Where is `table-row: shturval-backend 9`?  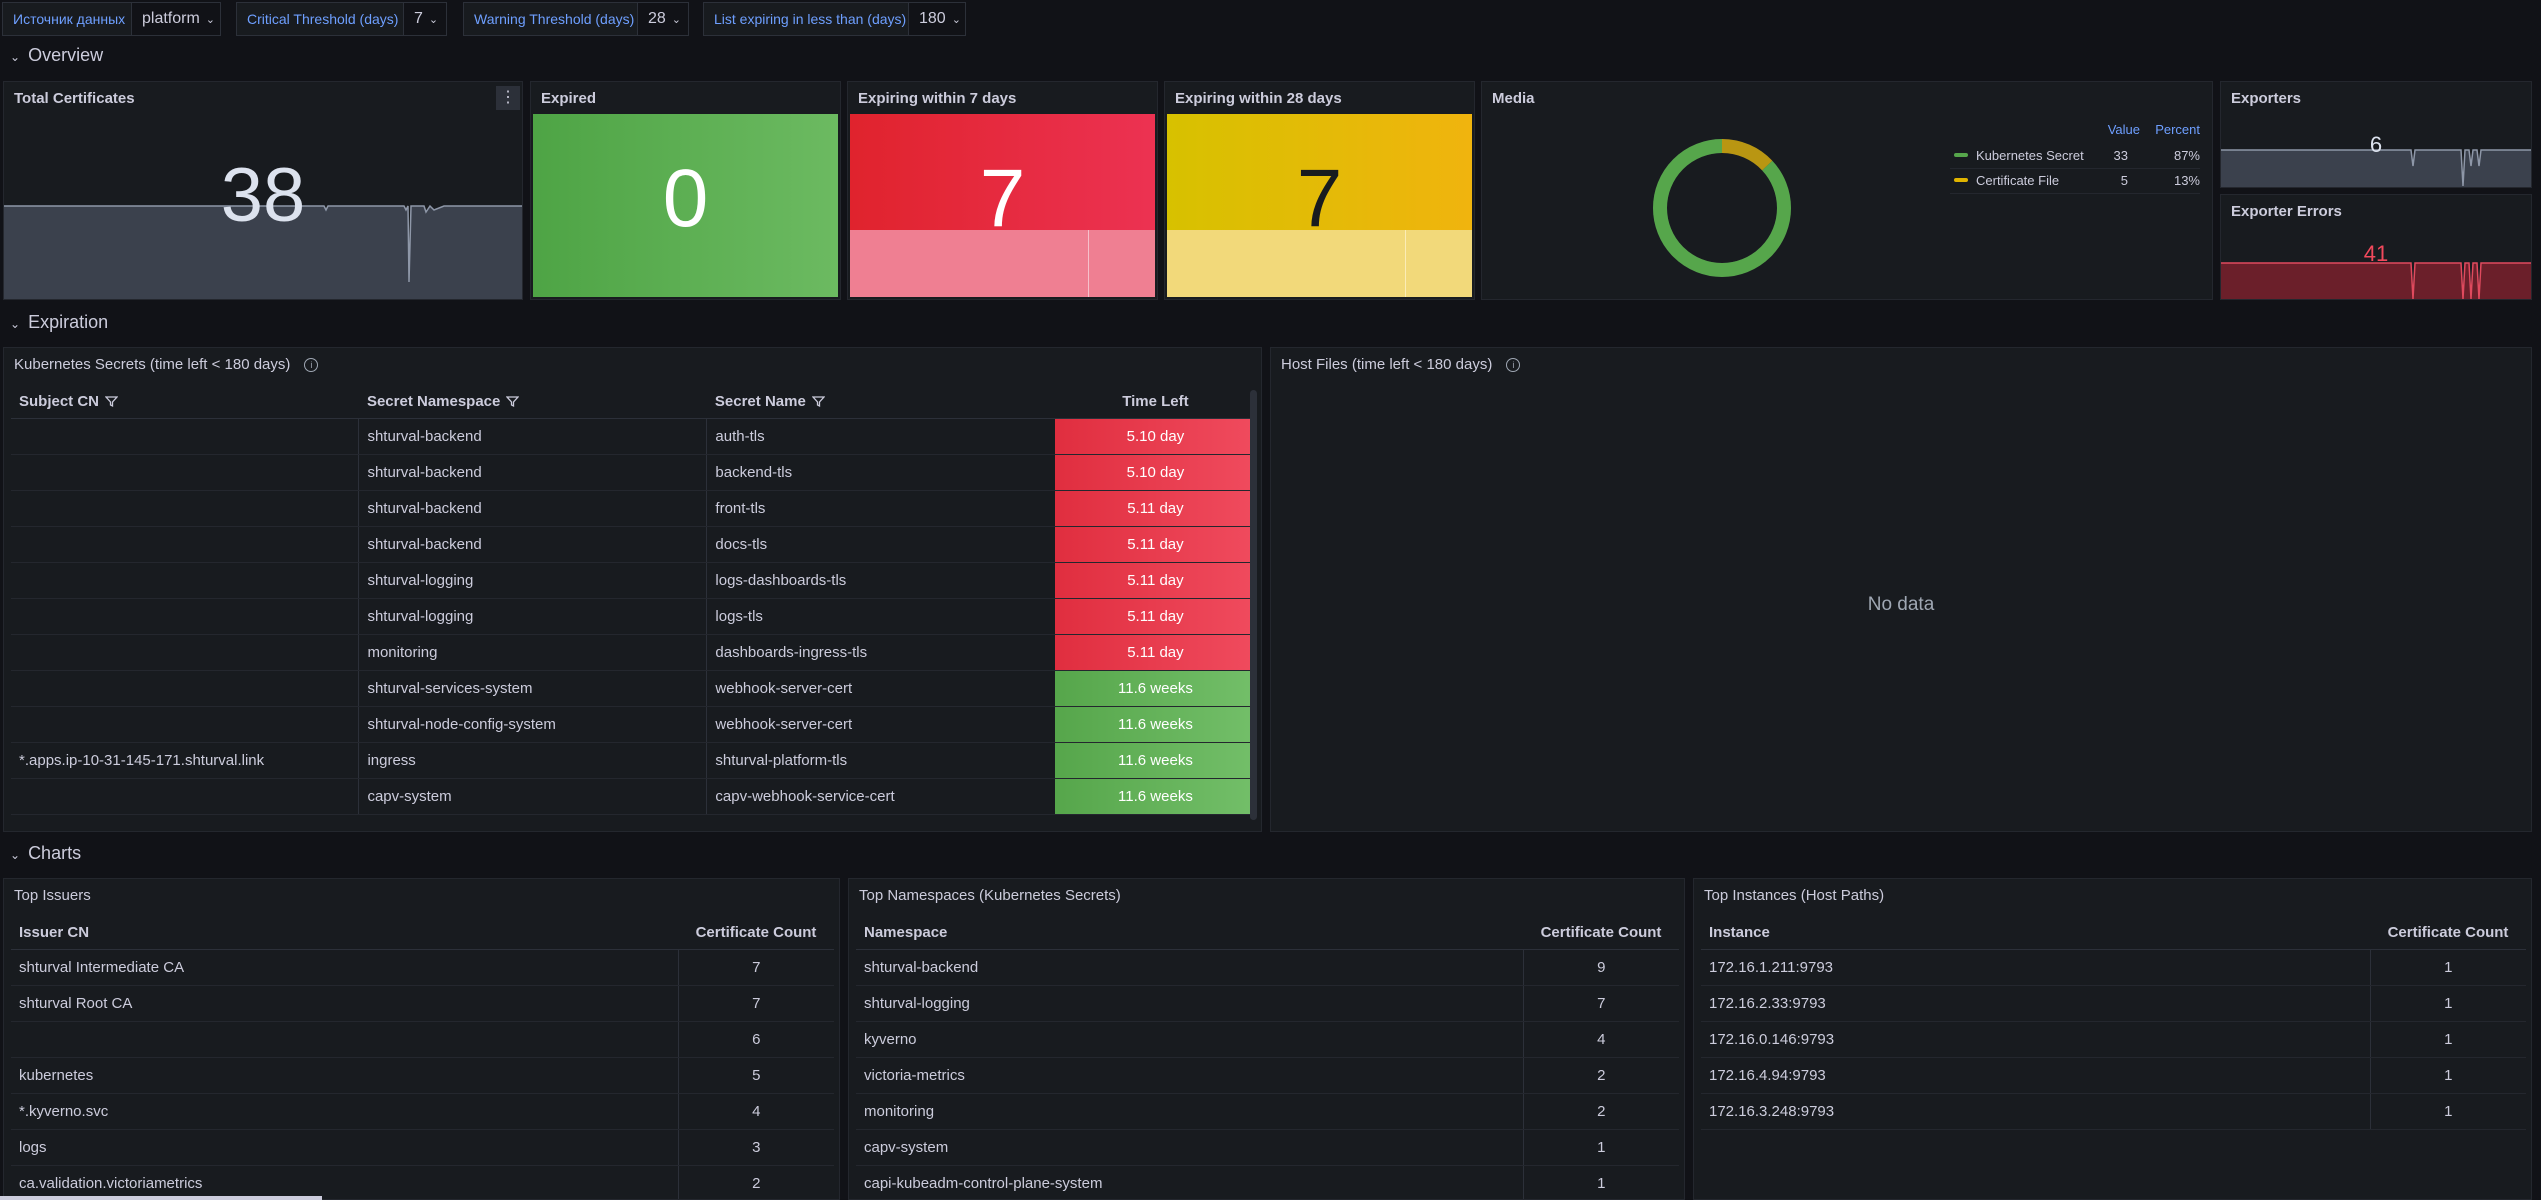
table-row: shturval-backend 9 is located at coordinates (1267, 967).